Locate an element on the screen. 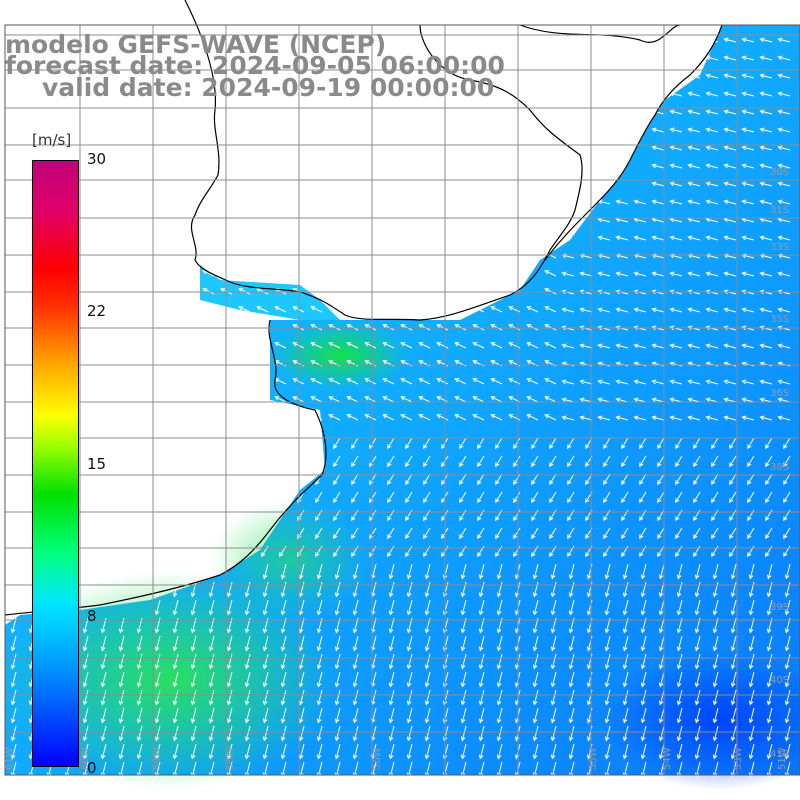 Image resolution: width=800 pixels, height=800 pixels. lon-label: 54W is located at coordinates (667, 758).